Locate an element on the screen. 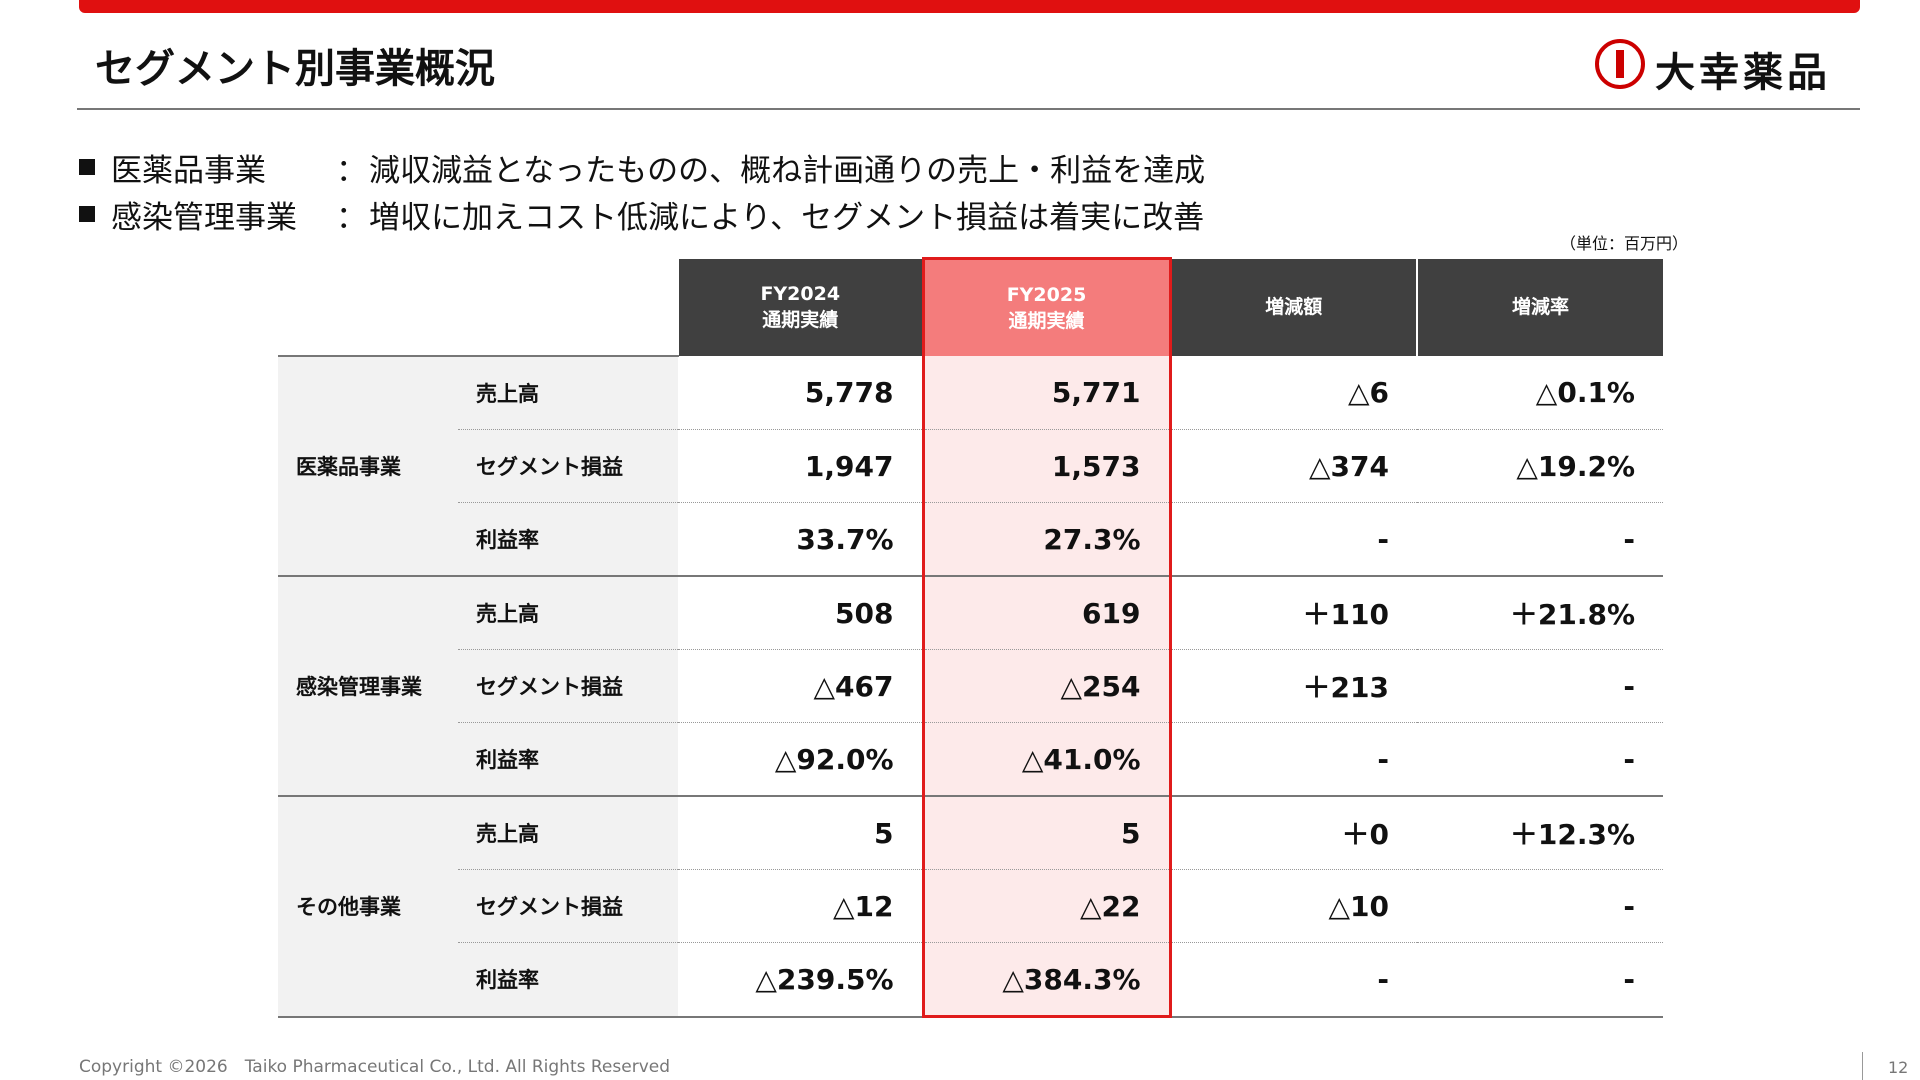 Image resolution: width=1920 pixels, height=1080 pixels. logo-mark is located at coordinates (1620, 64).